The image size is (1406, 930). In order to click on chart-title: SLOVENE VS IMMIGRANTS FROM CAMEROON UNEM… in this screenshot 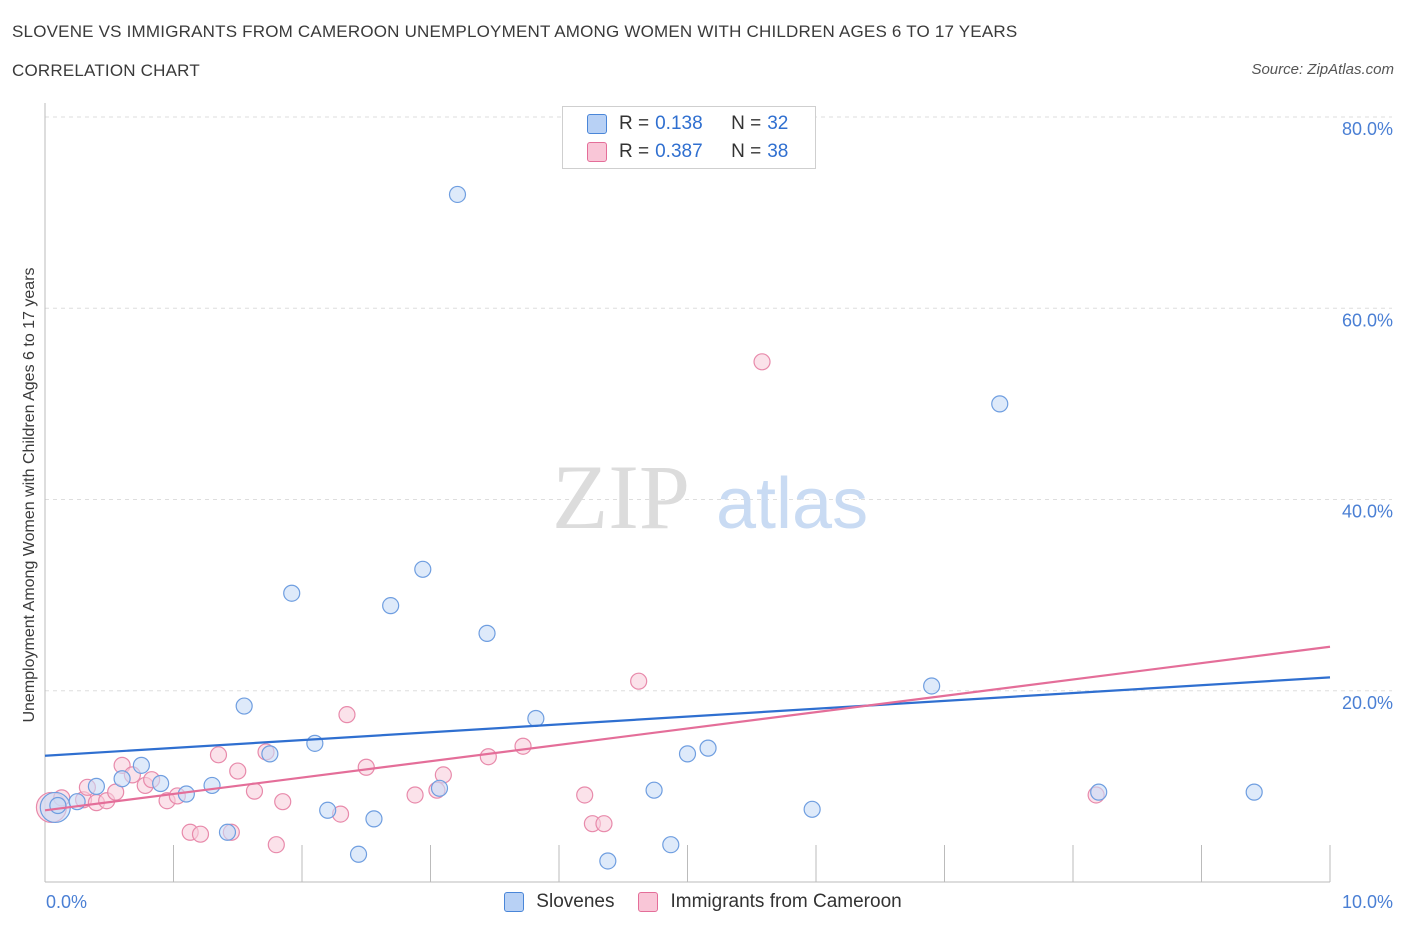, I will do `click(515, 31)`.